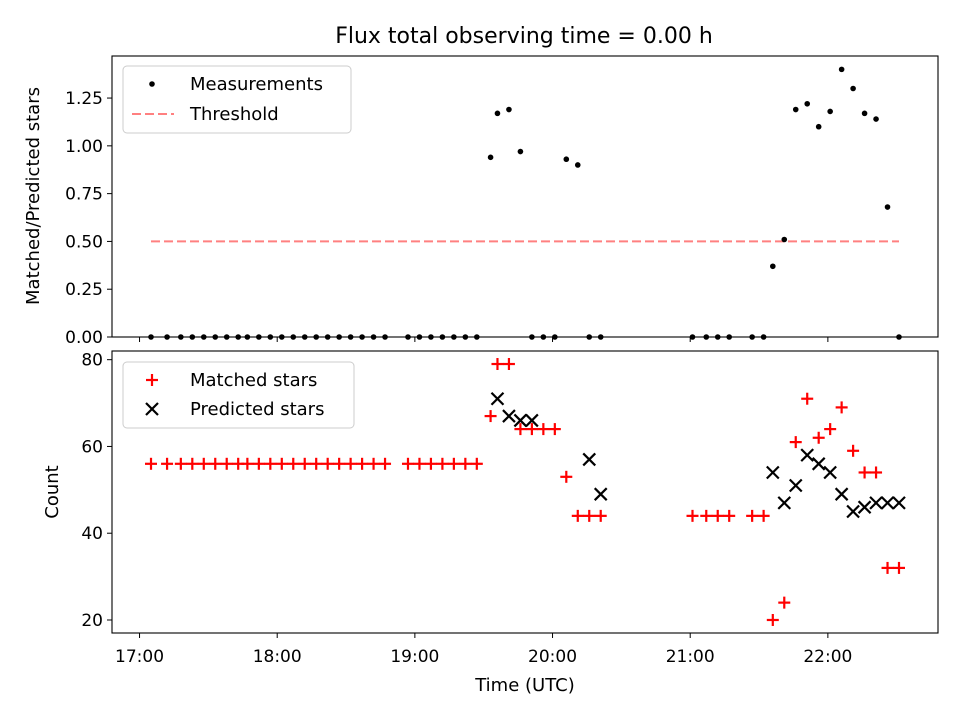 The image size is (960, 720). What do you see at coordinates (92, 534) in the screenshot?
I see `bottom-y-tick-label: 40` at bounding box center [92, 534].